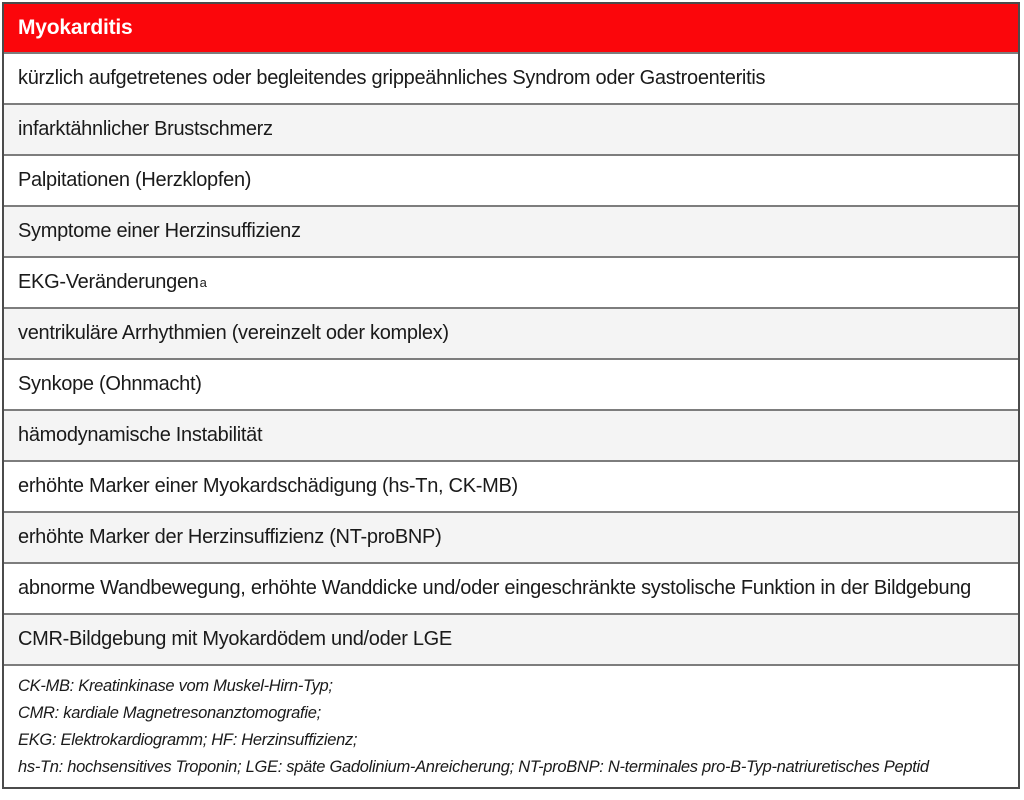  Describe the element at coordinates (108, 282) in the screenshot. I see `row-text: EKG-Veränderungen` at that location.